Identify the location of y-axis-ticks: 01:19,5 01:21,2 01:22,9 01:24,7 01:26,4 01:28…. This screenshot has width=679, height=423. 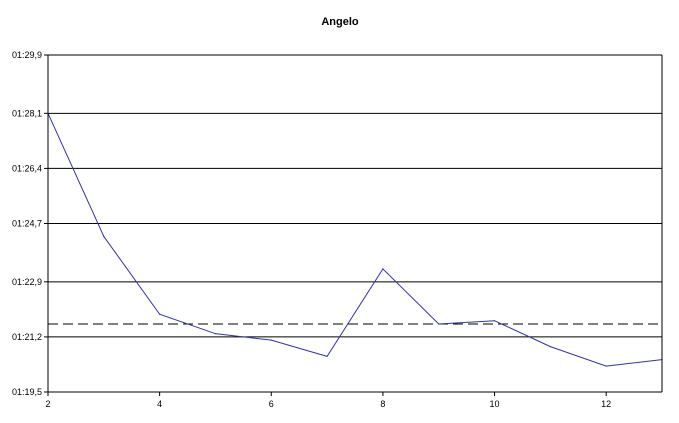
(30, 223).